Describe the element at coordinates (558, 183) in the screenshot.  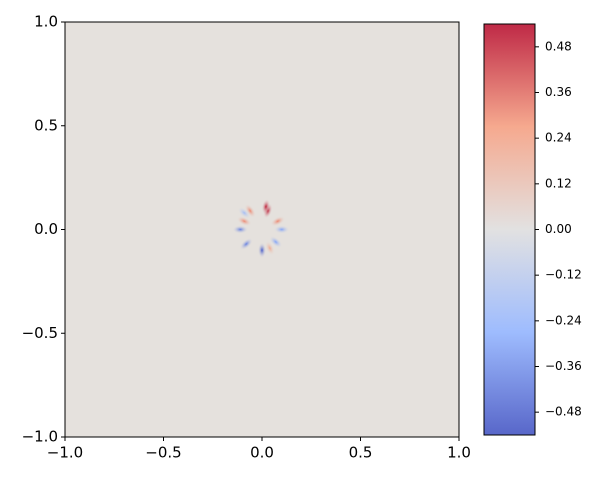
I see `colorbar-tick-label: 0.12` at that location.